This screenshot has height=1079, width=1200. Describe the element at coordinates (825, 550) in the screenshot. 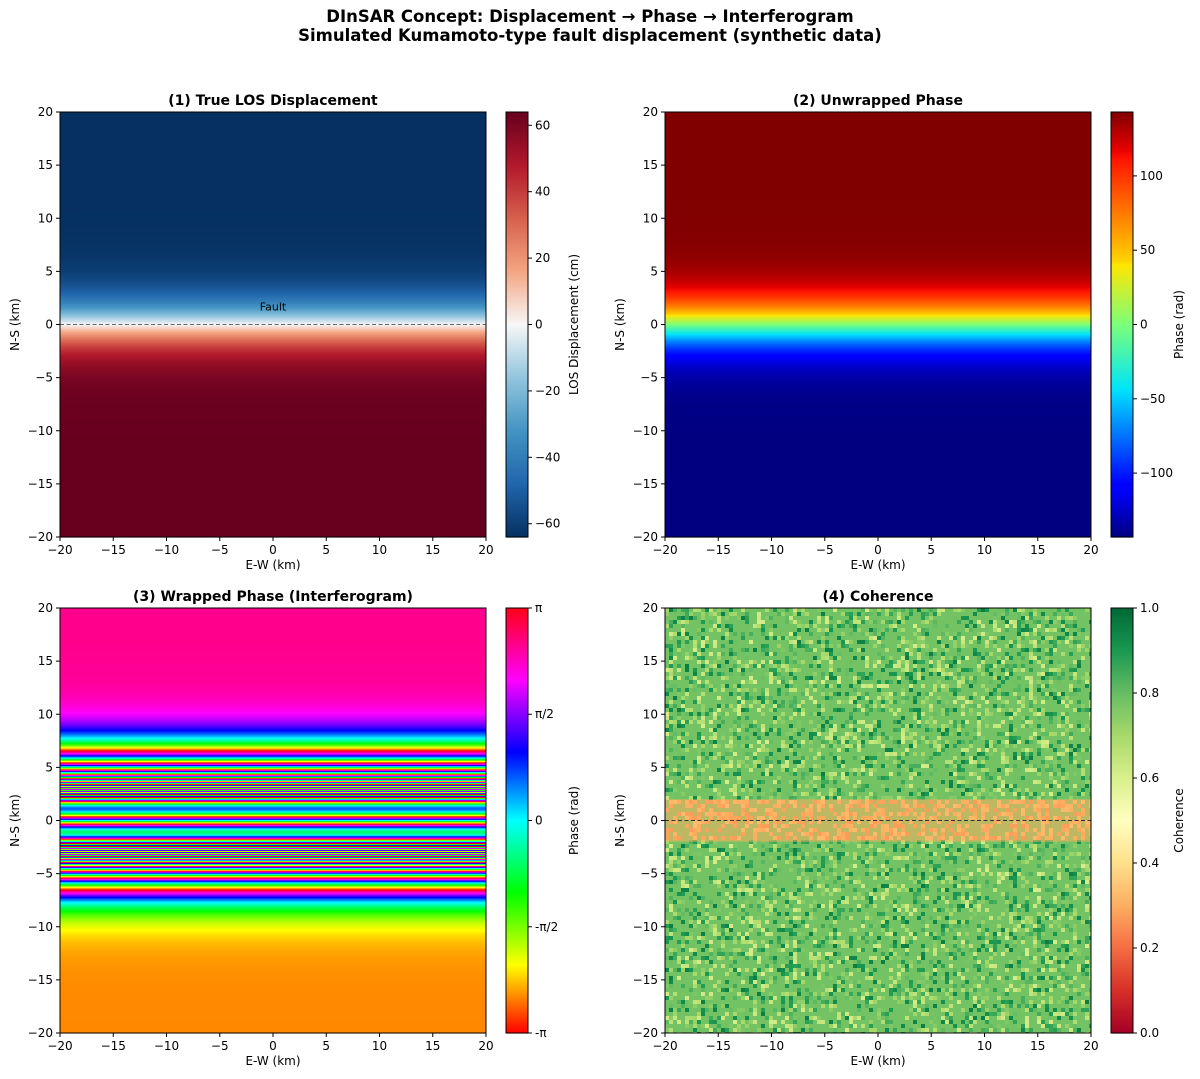

I see `x-tick-label: −5` at that location.